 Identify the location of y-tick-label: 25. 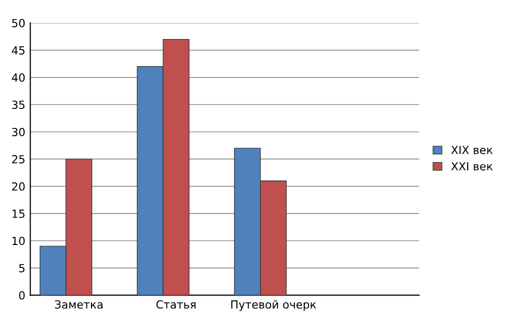
(18, 159).